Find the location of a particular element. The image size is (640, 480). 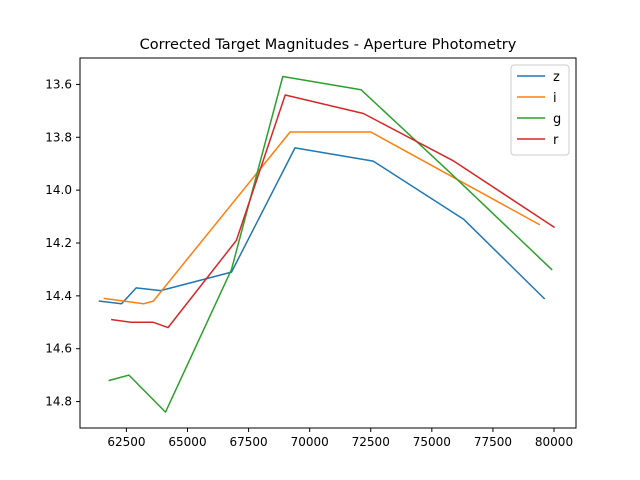

x-tick-label: 72500 is located at coordinates (371, 442).